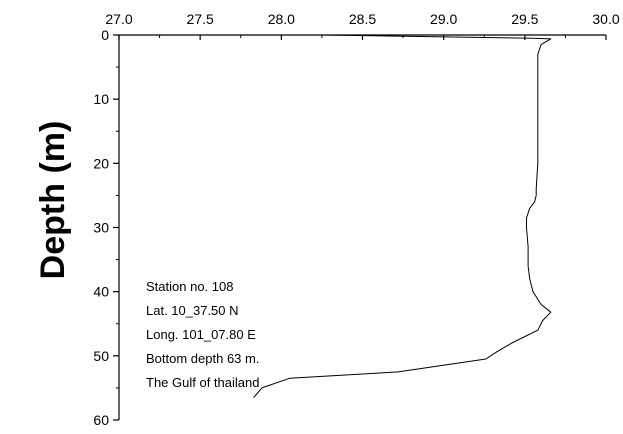 This screenshot has height=434, width=623. I want to click on annotation-latitude: Lat. 10_37.50 N, so click(192, 310).